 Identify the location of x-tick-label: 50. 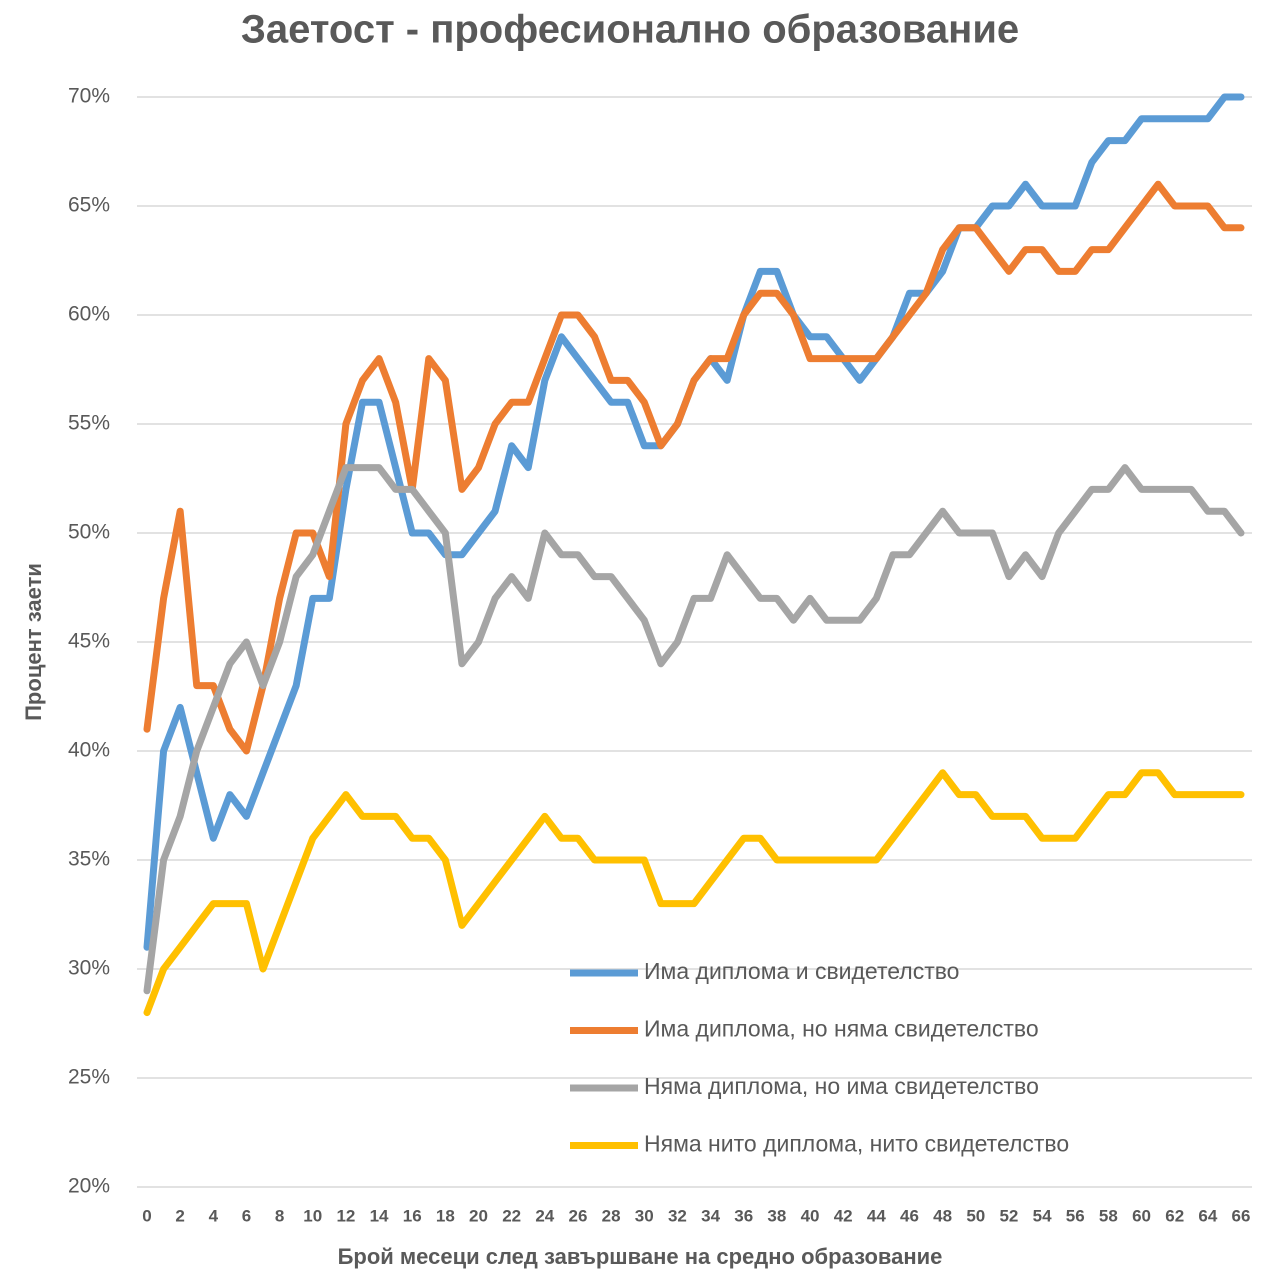
(975, 1215).